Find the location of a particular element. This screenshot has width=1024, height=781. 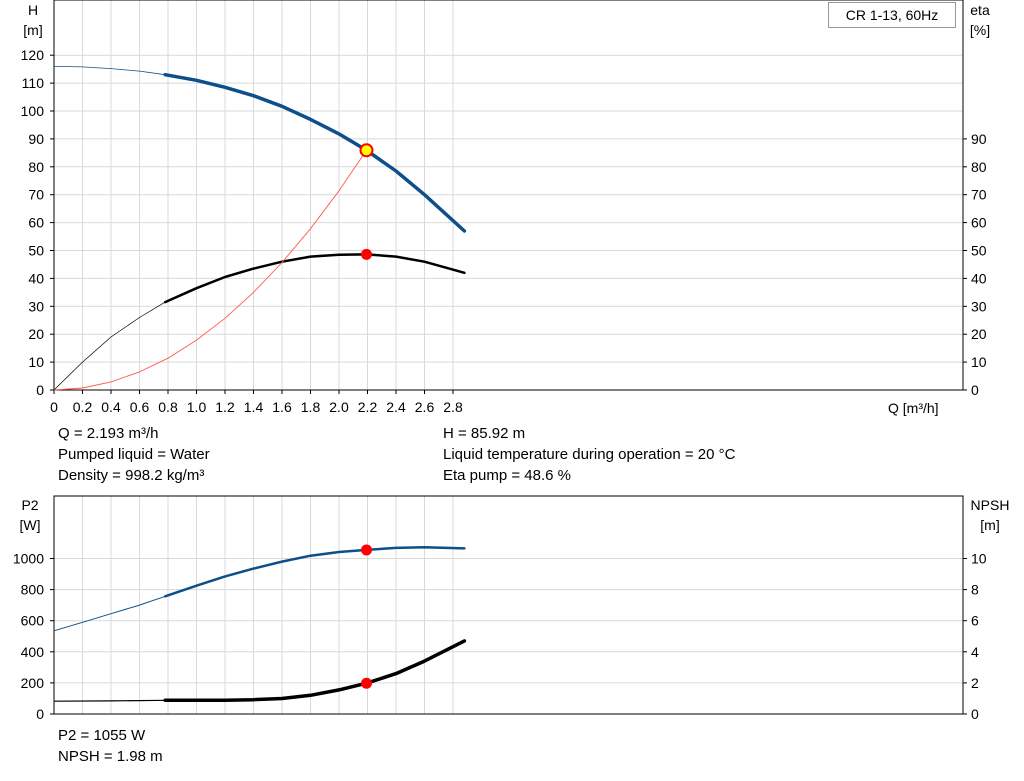

x-tick-label: 1.6 is located at coordinates (282, 407).